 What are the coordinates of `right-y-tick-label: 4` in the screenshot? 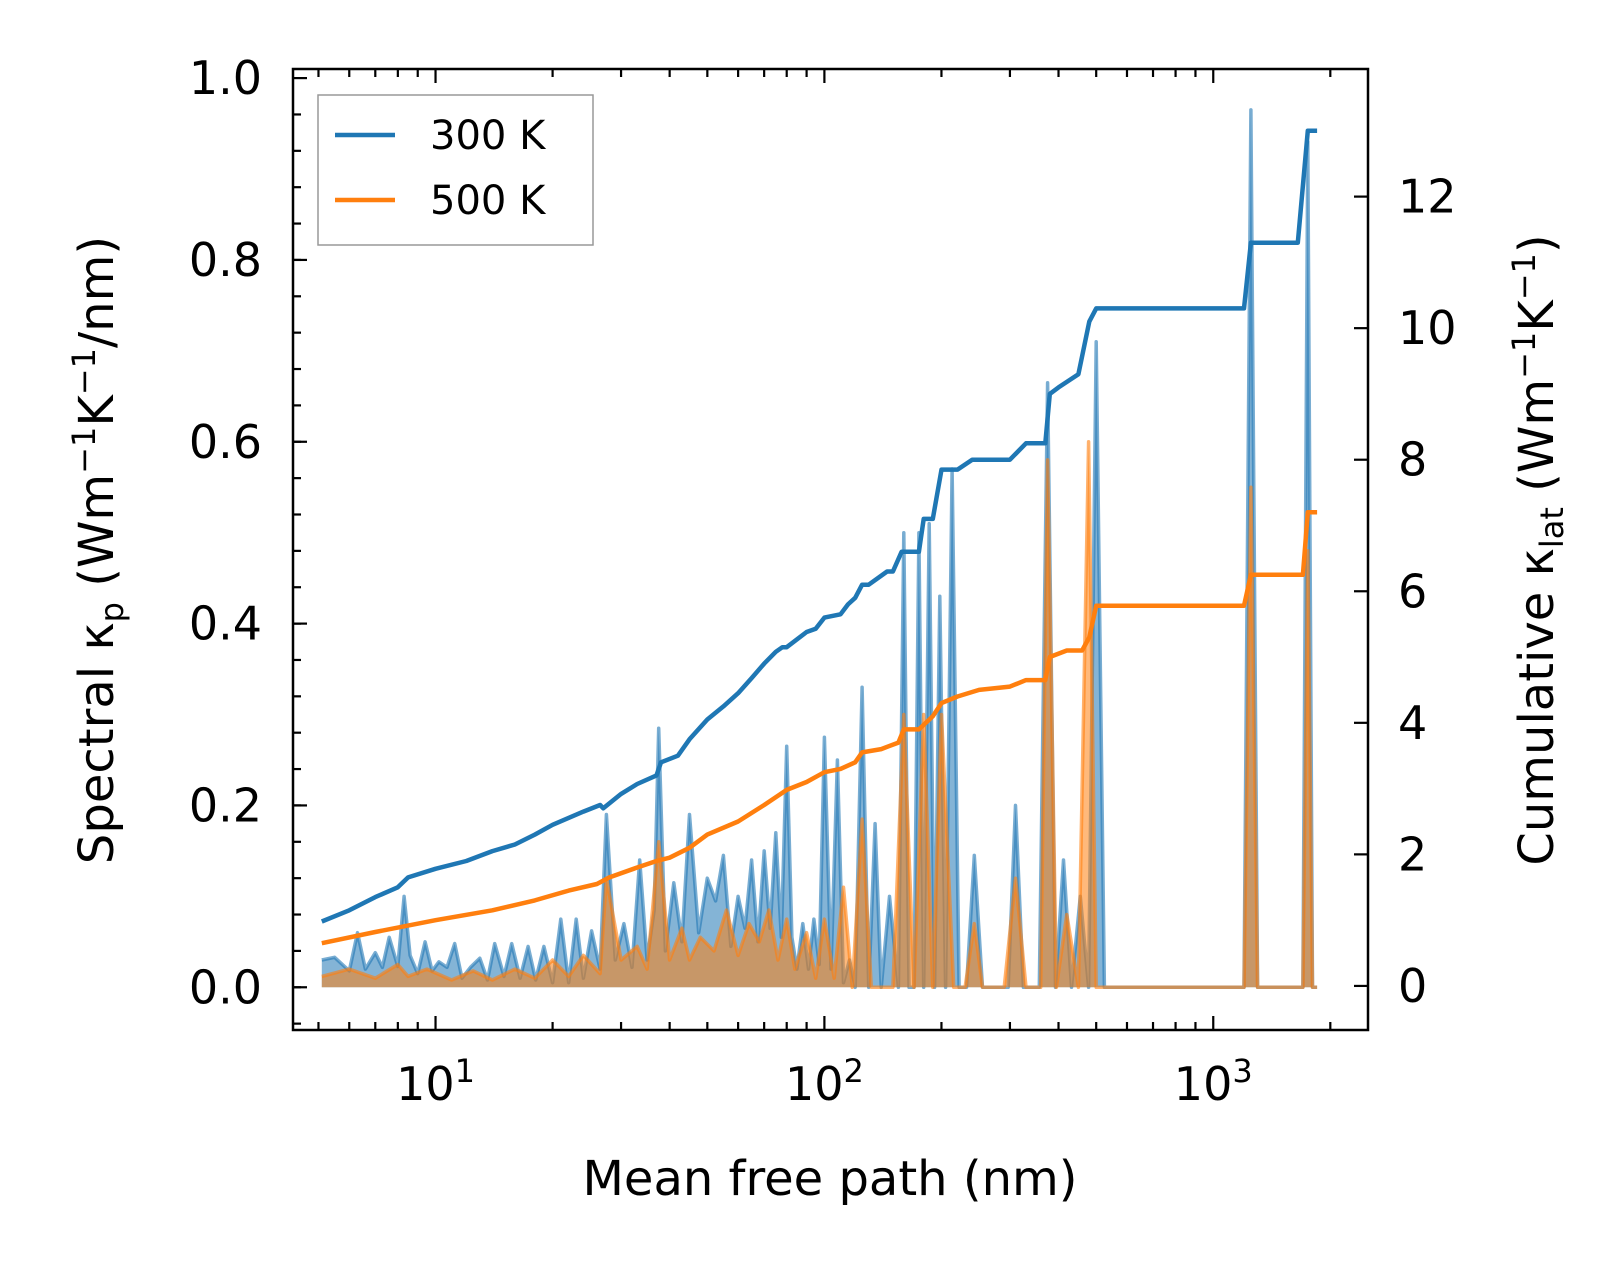 It's located at (1412, 723).